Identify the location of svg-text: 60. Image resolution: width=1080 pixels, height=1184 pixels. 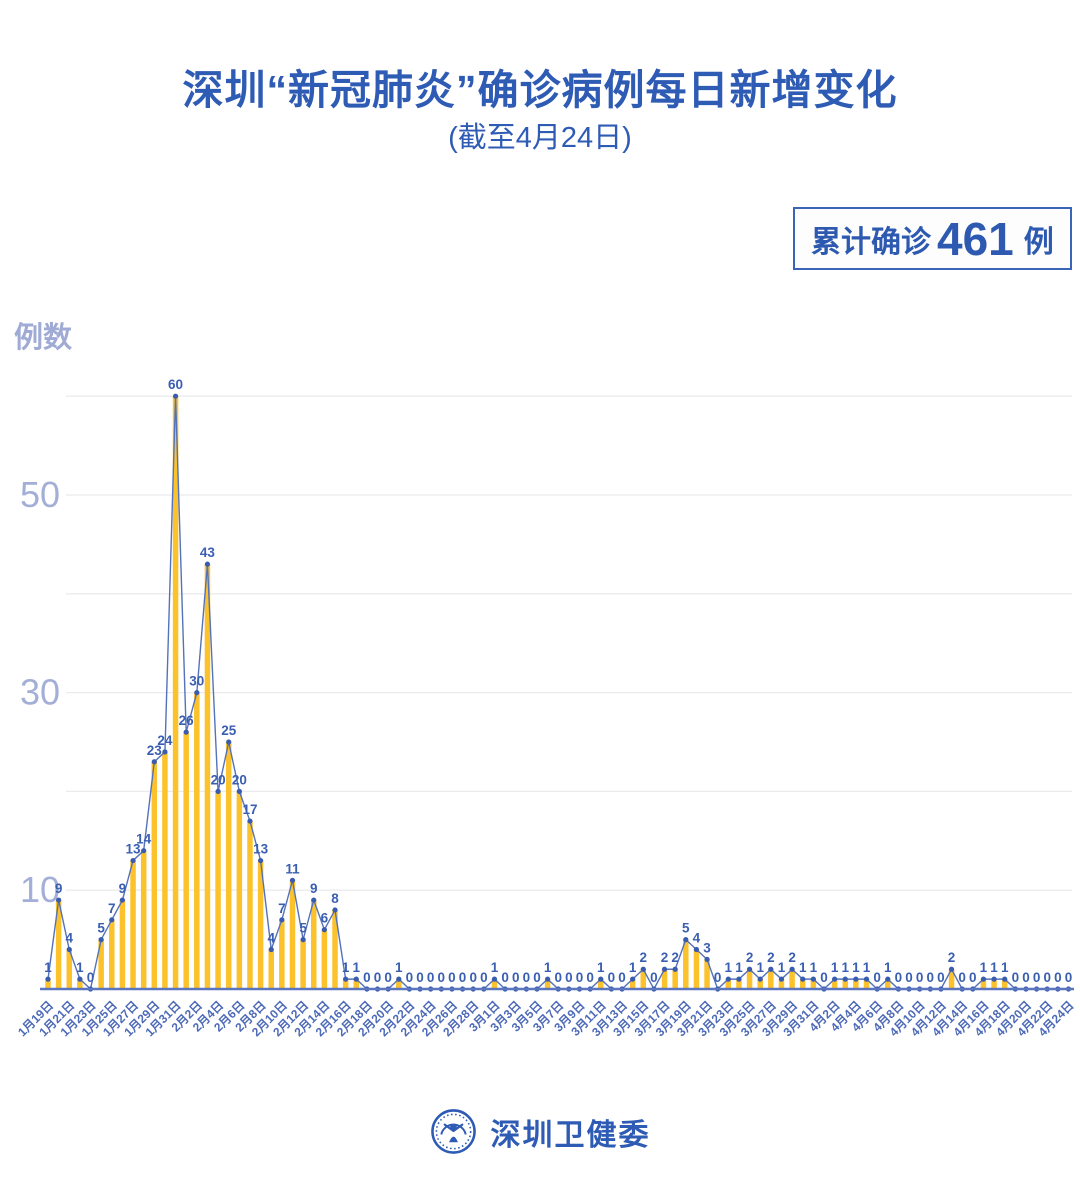
(175, 384).